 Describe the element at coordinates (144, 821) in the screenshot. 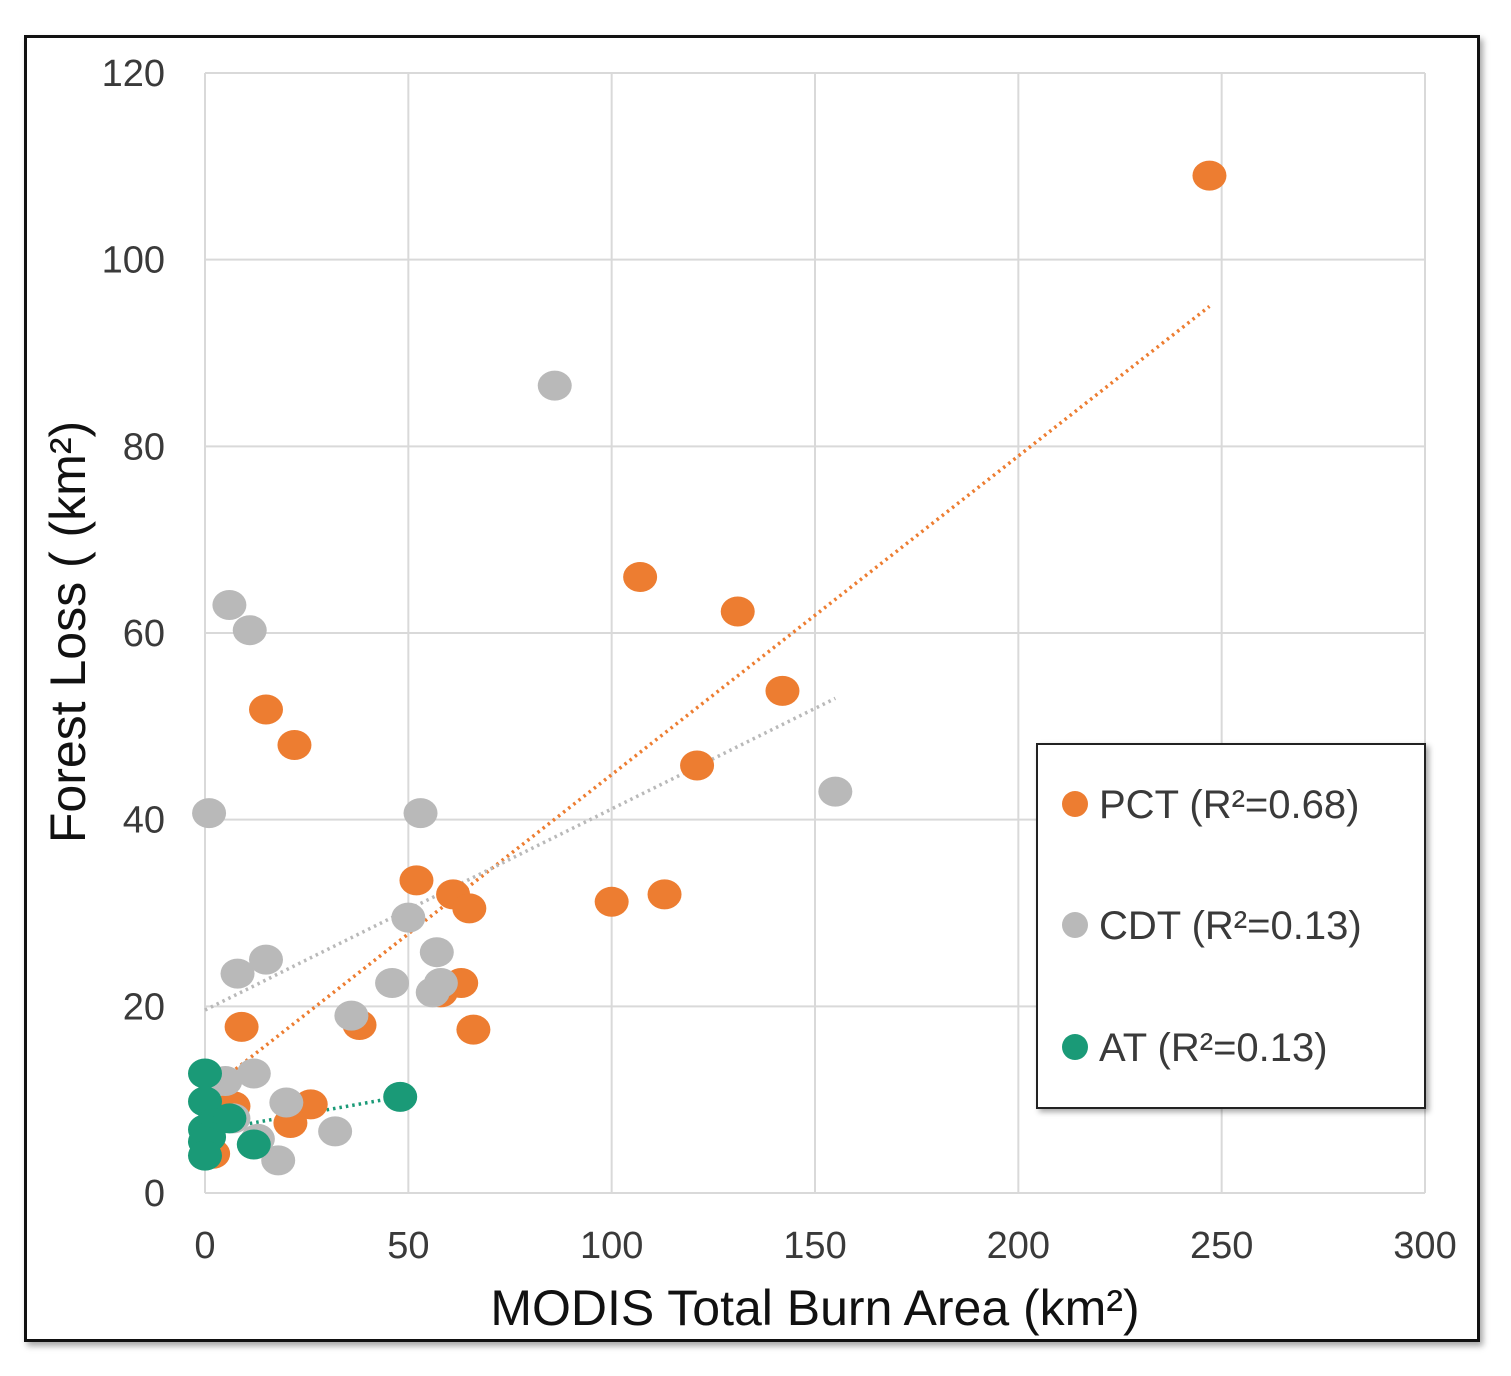

I see `y-tick-label: 40` at that location.